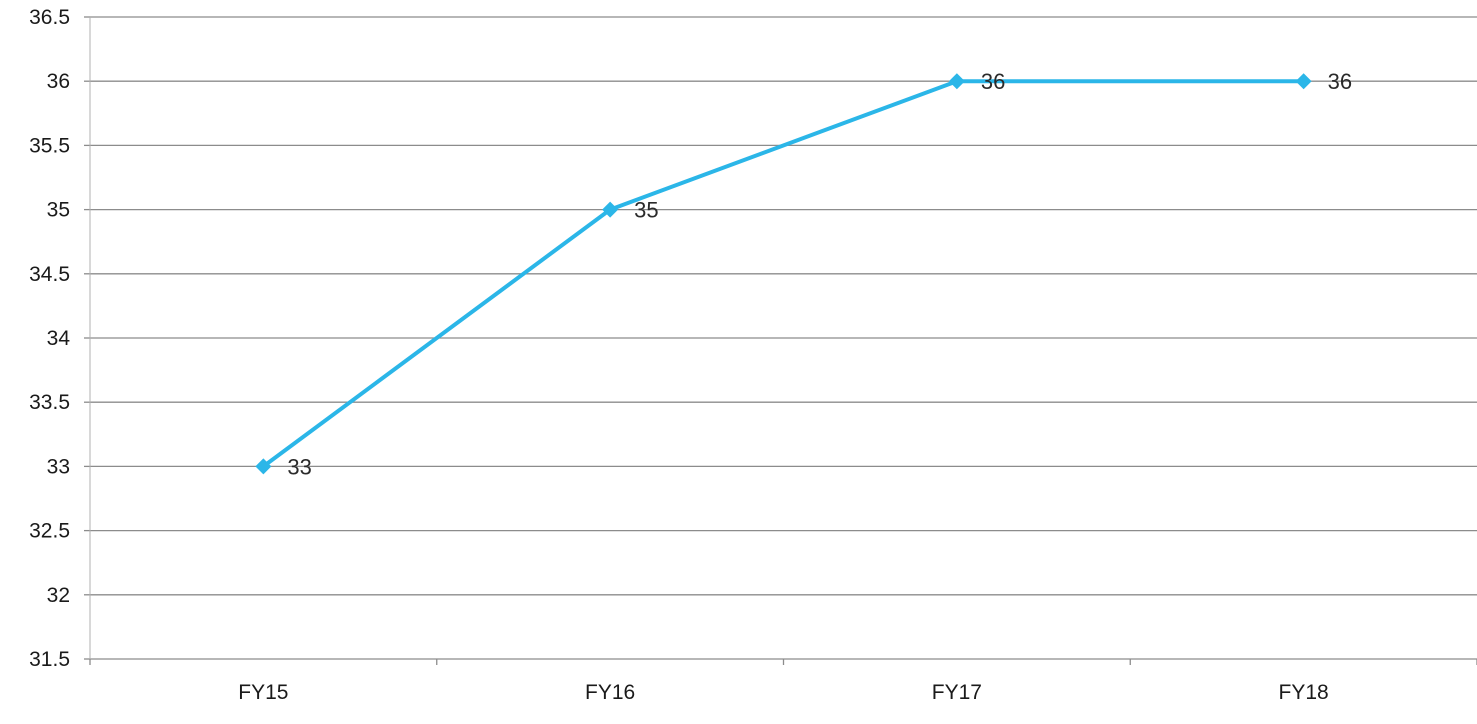 Image resolution: width=1477 pixels, height=724 pixels. I want to click on data-label: 33, so click(299, 466).